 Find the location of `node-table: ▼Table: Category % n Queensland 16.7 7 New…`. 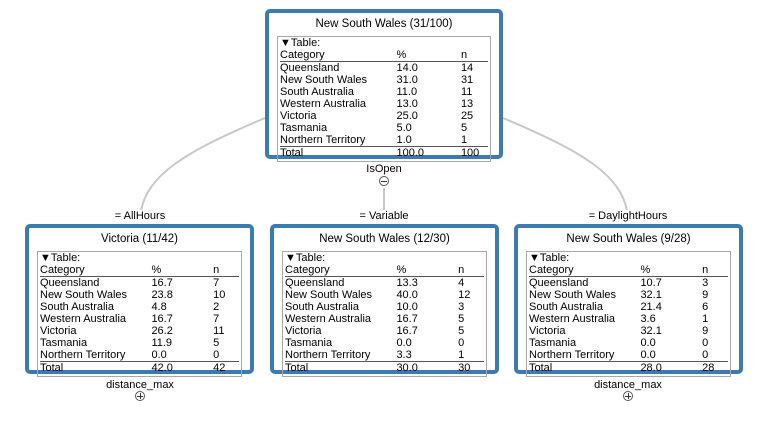

node-table: ▼Table: Category % n Queensland 16.7 7 New… is located at coordinates (139, 314).